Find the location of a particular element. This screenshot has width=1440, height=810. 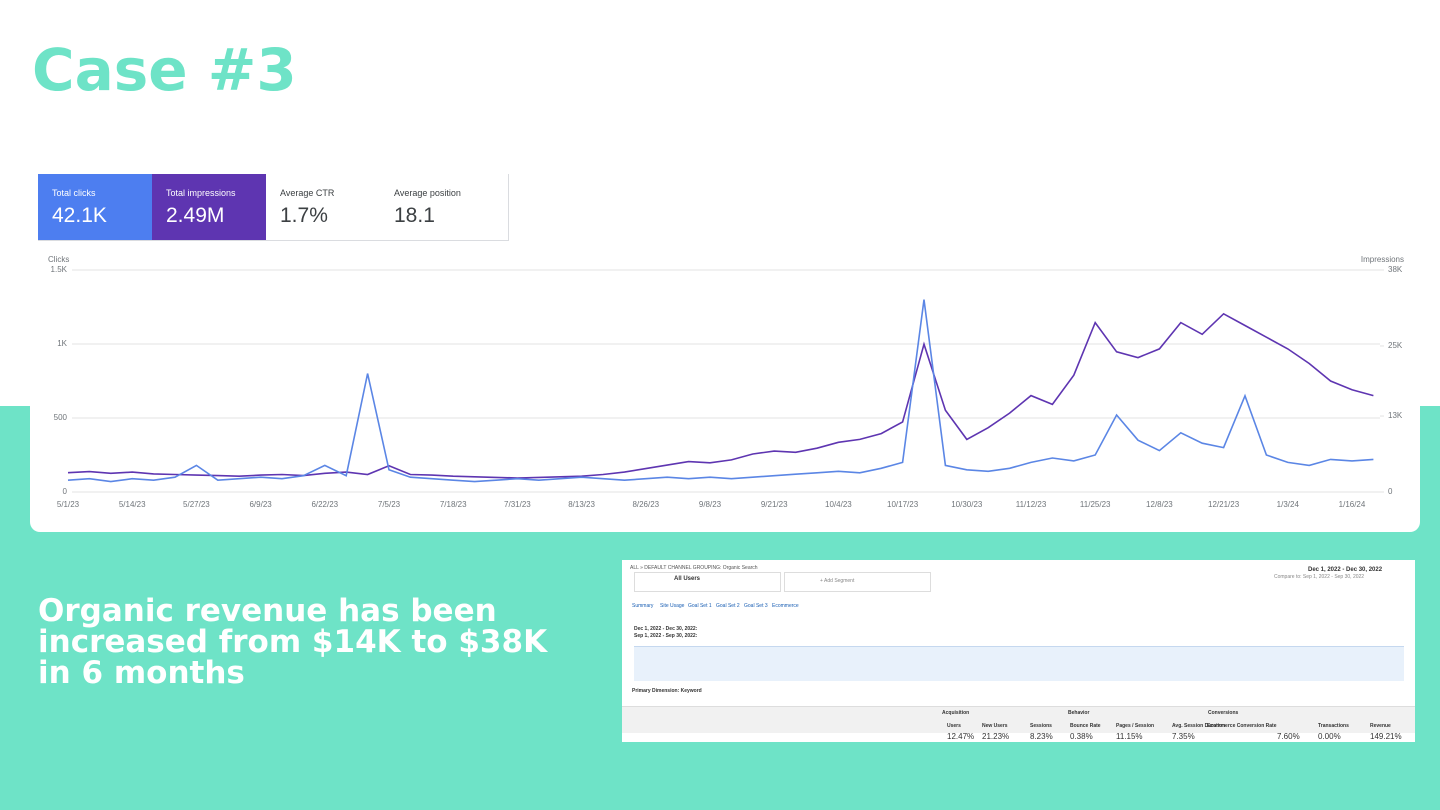

column-header: Pages / Session is located at coordinates (1135, 726).